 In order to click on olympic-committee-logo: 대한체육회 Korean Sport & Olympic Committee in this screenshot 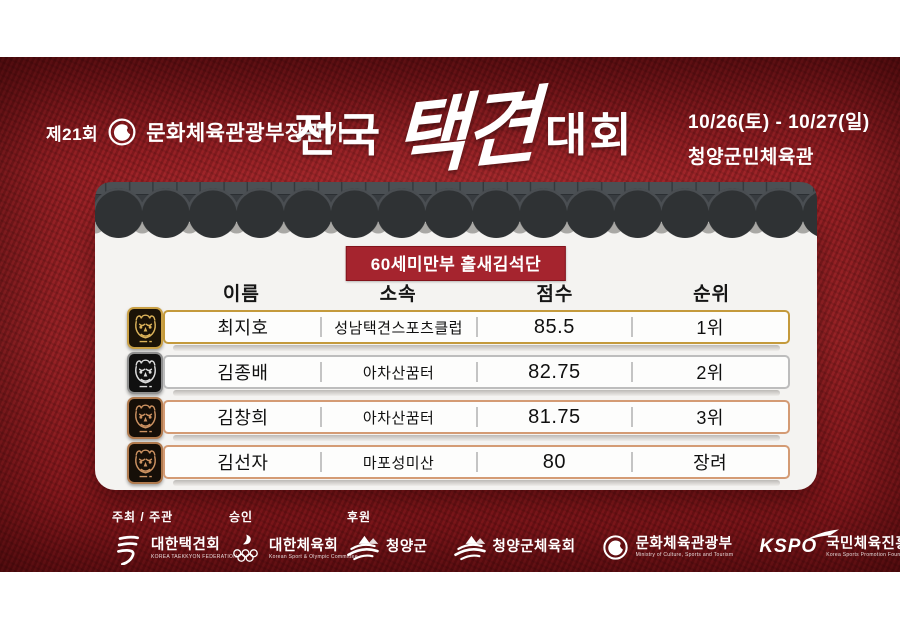, I will do `click(293, 549)`.